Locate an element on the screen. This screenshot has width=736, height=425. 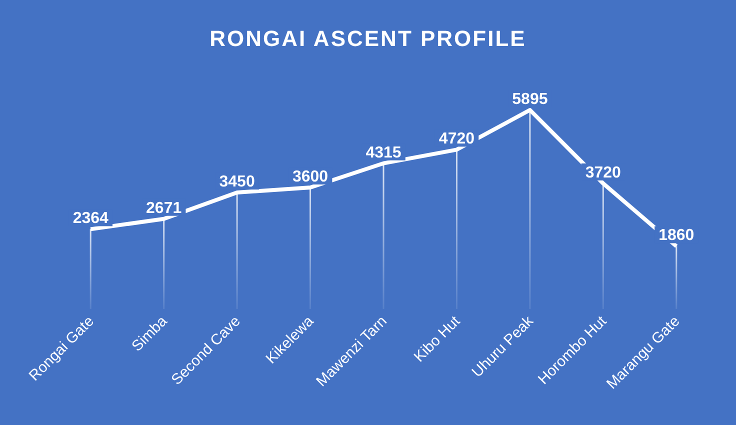
data-label: 5895 is located at coordinates (530, 99).